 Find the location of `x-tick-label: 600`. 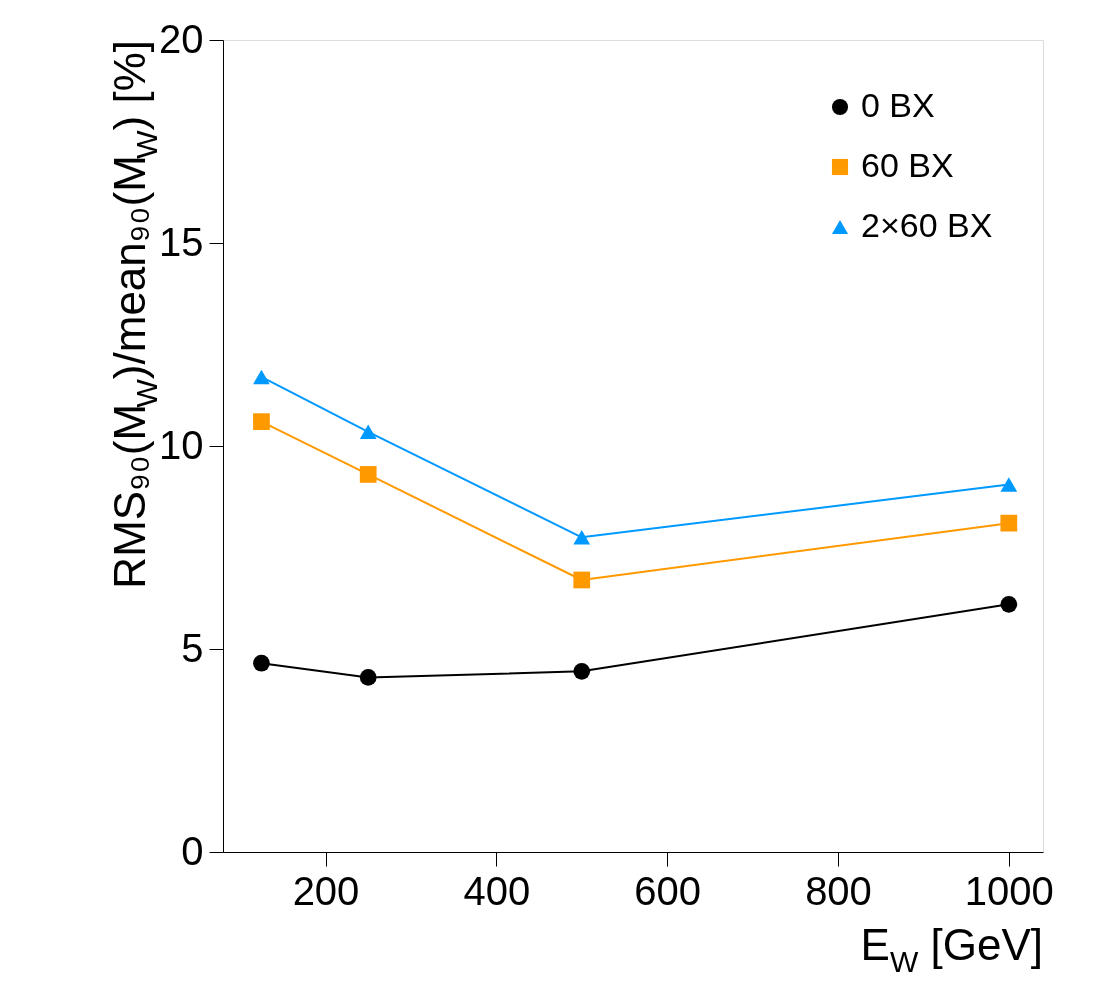

x-tick-label: 600 is located at coordinates (668, 890).